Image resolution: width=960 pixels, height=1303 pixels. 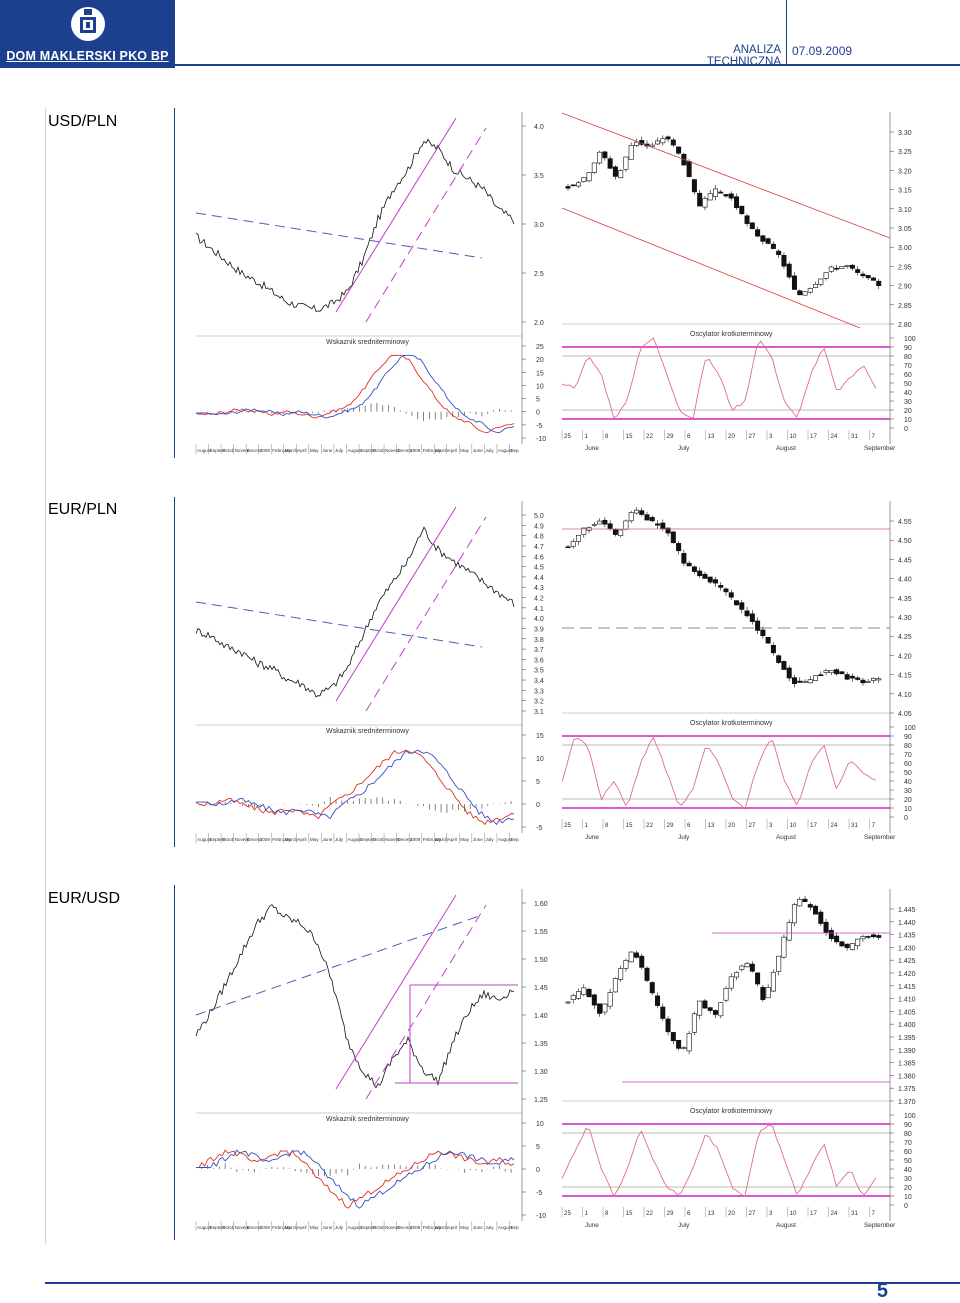 What do you see at coordinates (587, 825) in the screenshot?
I see `day-label: 1` at bounding box center [587, 825].